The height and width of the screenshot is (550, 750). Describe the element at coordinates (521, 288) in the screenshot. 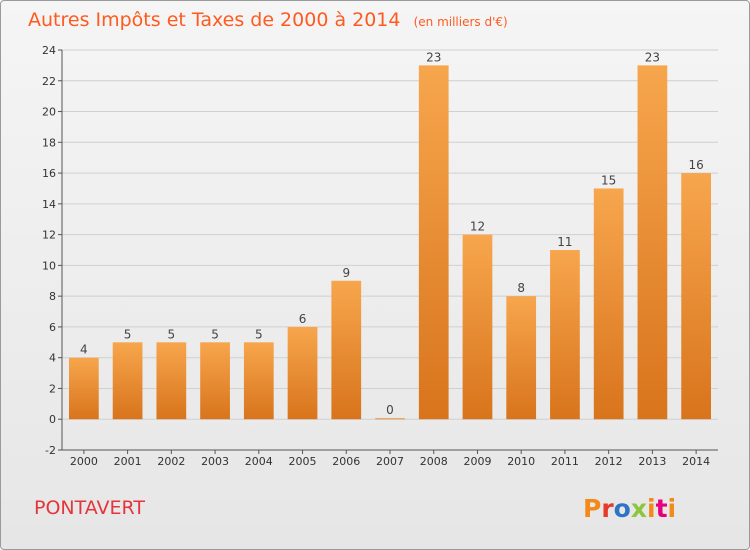

I see `value-label-2010: 8` at that location.